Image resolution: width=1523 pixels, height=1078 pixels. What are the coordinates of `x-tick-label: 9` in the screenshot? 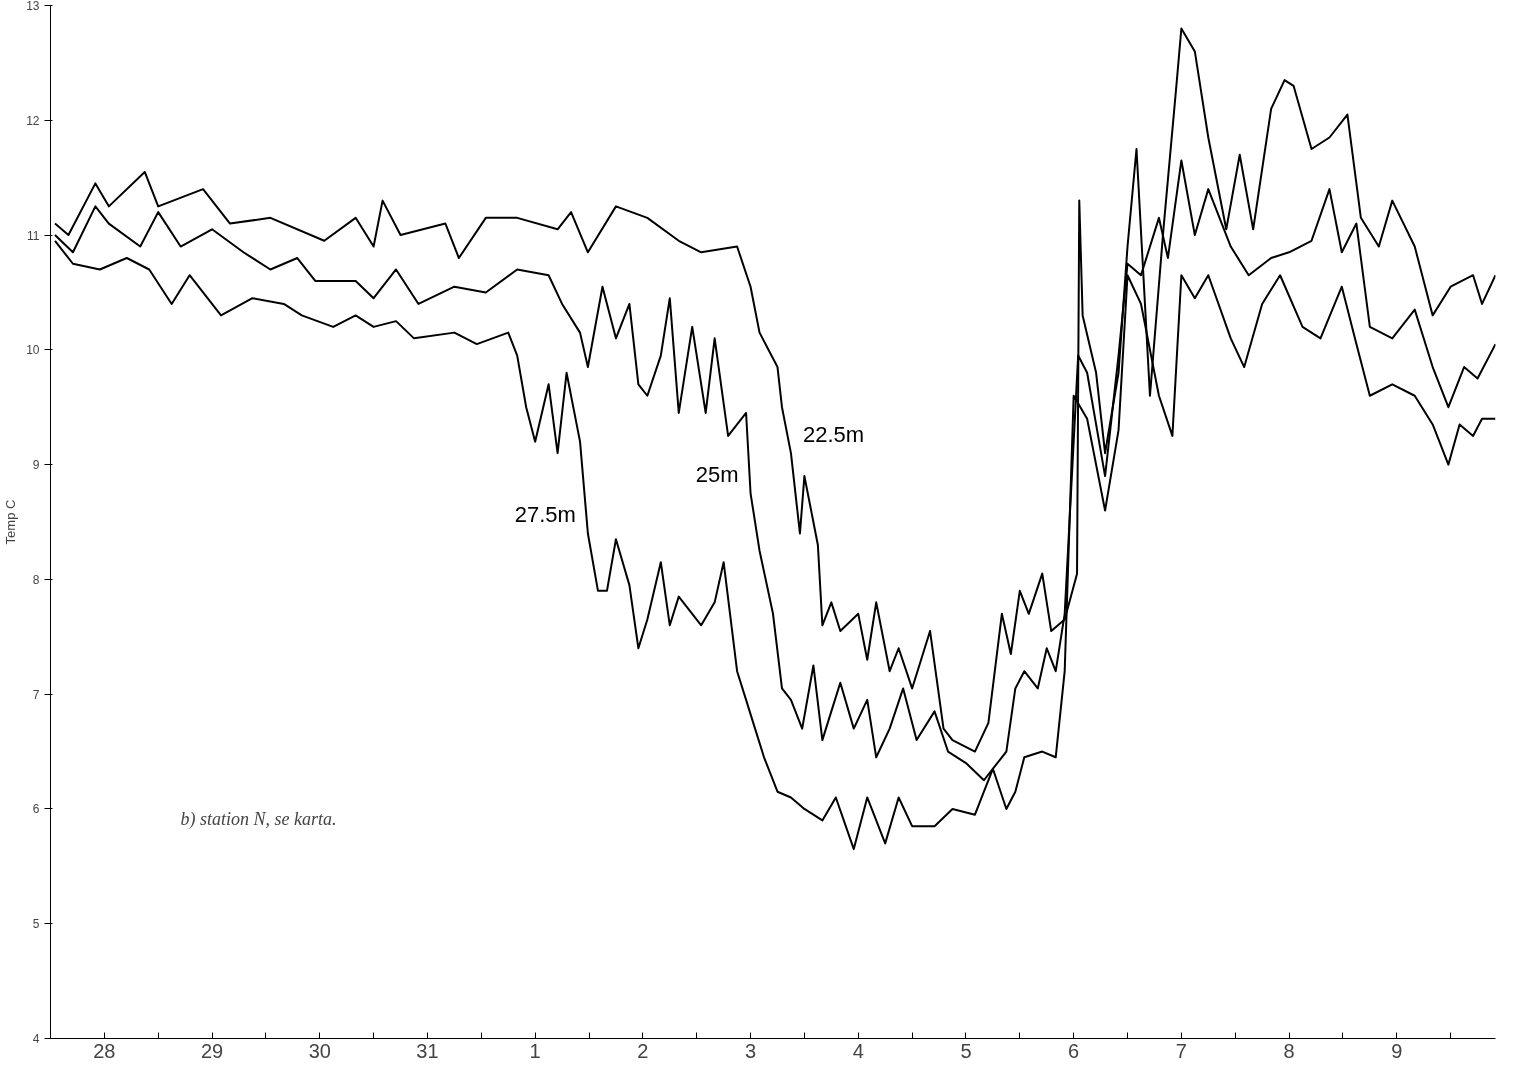 It's located at (1397, 1050).